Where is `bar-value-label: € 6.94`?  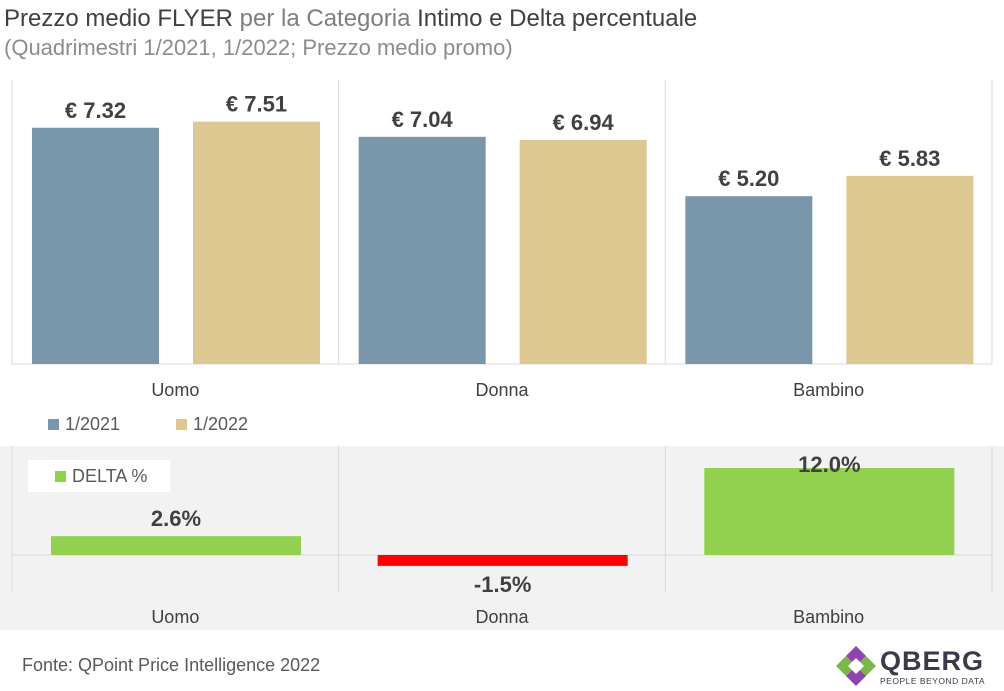 bar-value-label: € 6.94 is located at coordinates (584, 122).